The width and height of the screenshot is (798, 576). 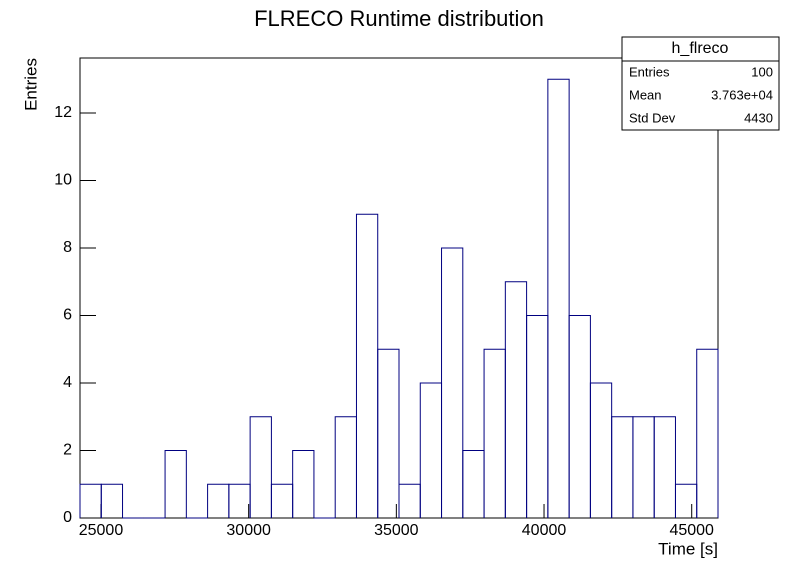 What do you see at coordinates (248, 530) in the screenshot?
I see `x-tick-label: 30000` at bounding box center [248, 530].